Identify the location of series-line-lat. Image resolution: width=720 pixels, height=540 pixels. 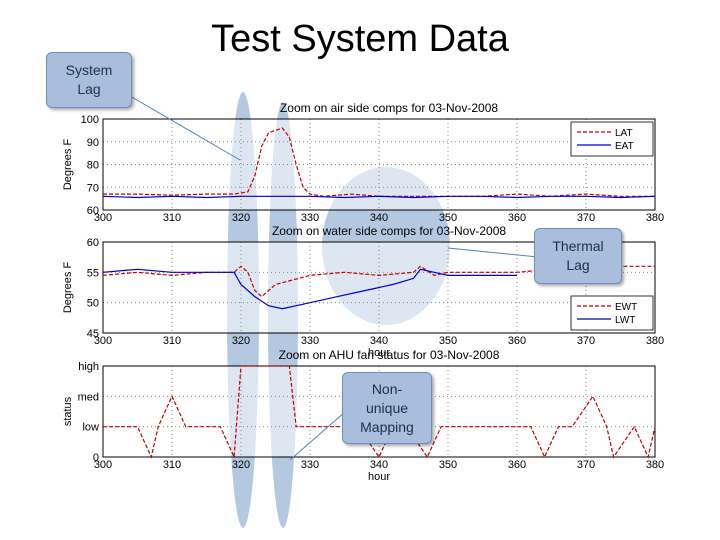
(379, 162).